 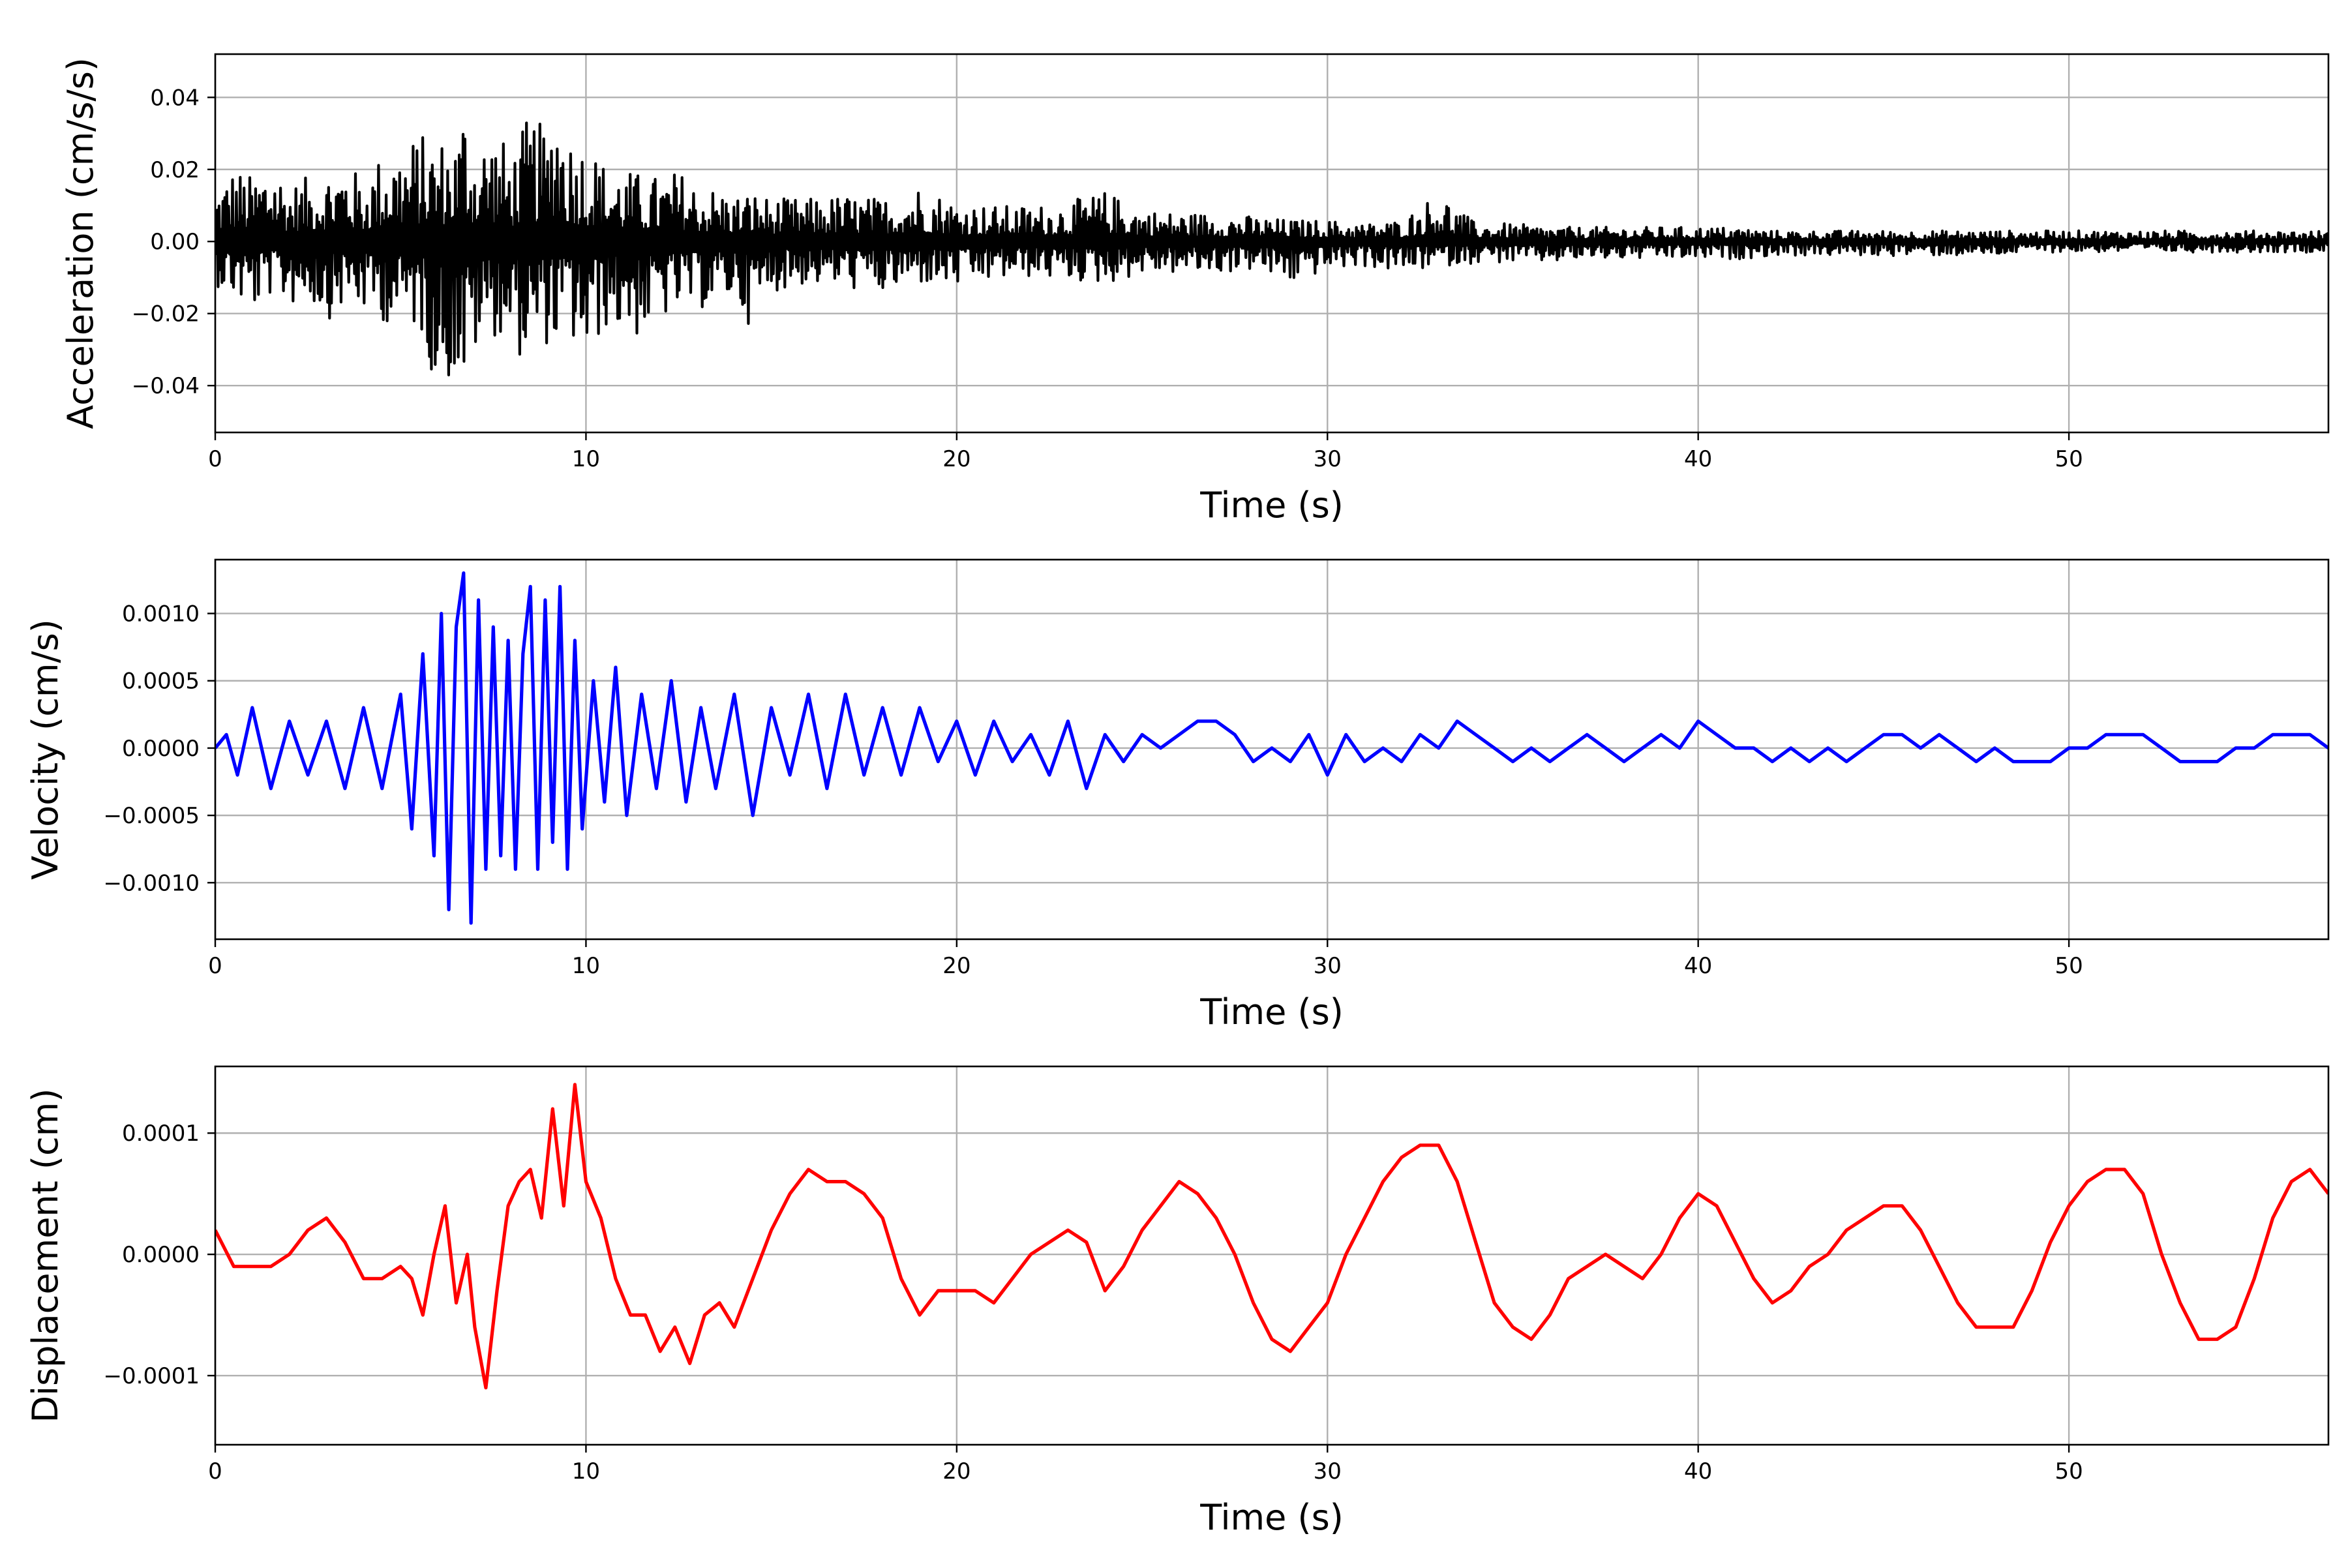 I want to click on velocity-ytick-label: 0.0005, so click(x=161, y=682).